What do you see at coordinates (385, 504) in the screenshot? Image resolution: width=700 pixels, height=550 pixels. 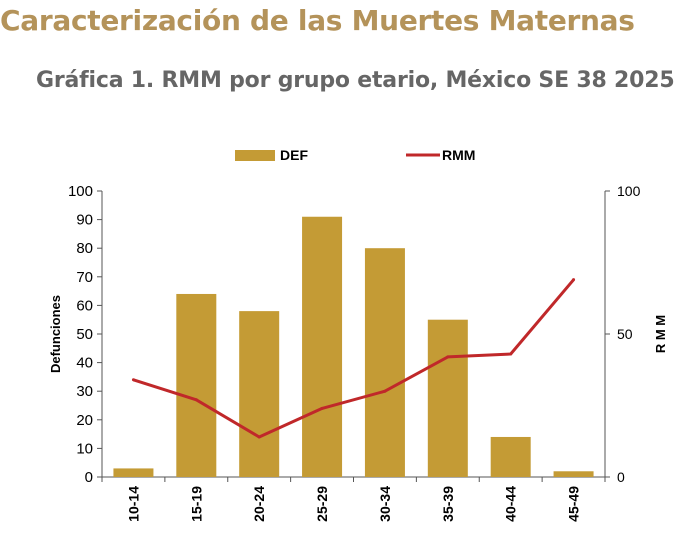 I see `x-tick-label: 30-34` at bounding box center [385, 504].